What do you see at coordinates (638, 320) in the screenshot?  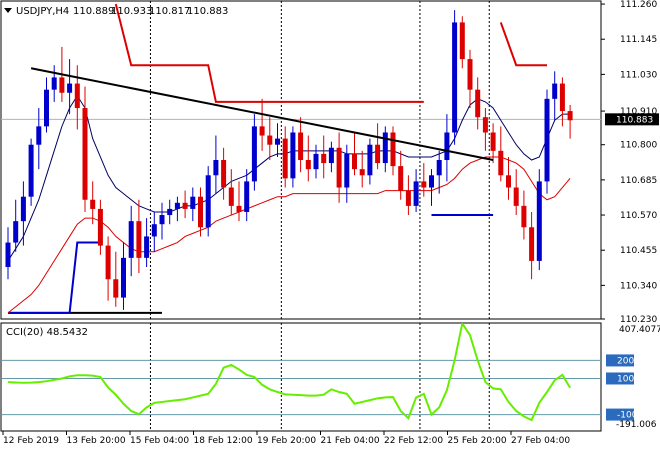 I see `y-tick-label: 110.230` at bounding box center [638, 320].